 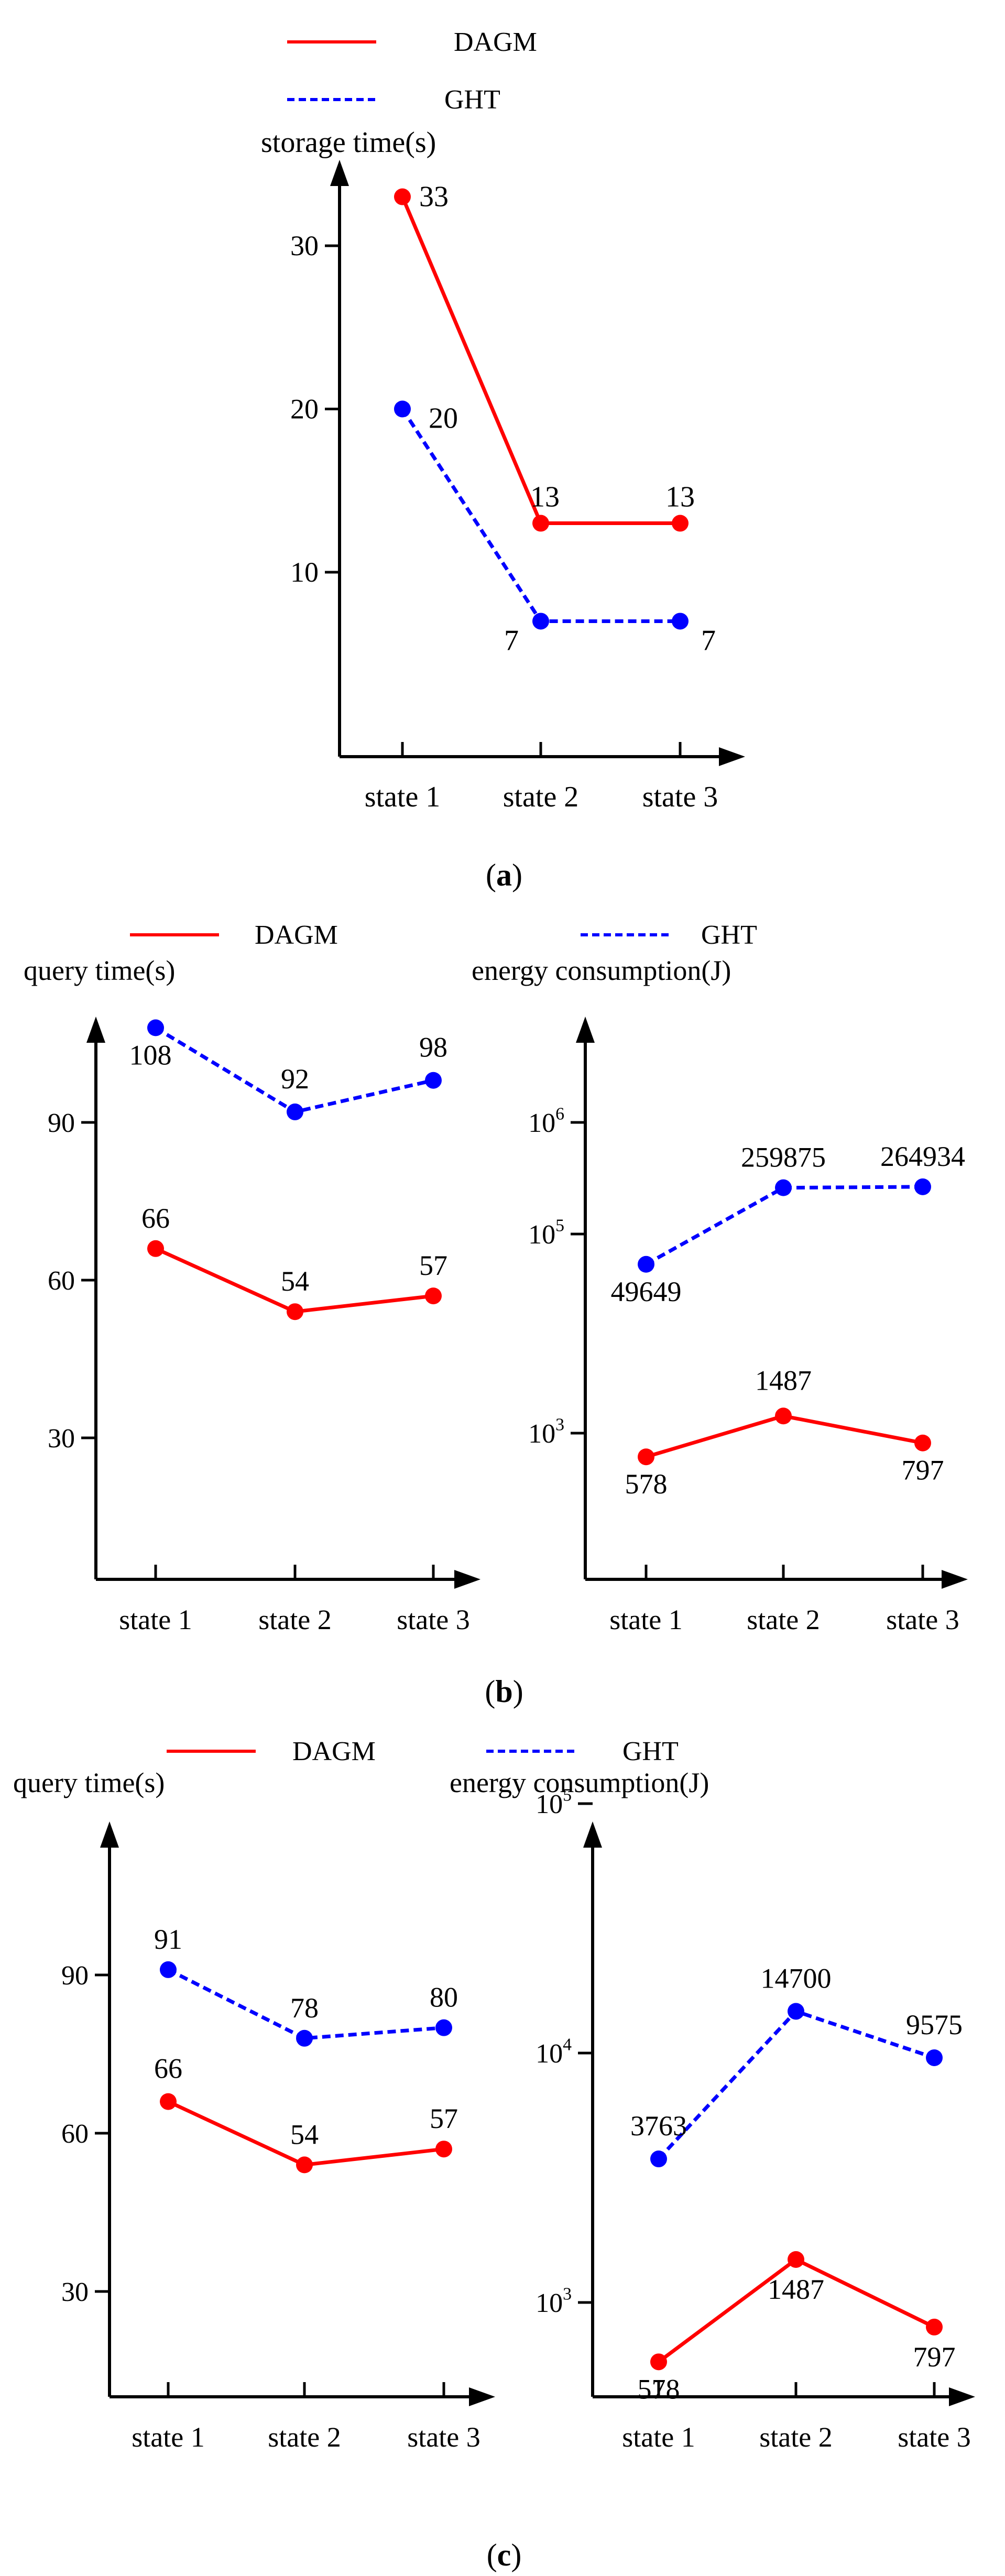 What do you see at coordinates (95, 1030) in the screenshot?
I see `b_left-y-axis-arrow` at bounding box center [95, 1030].